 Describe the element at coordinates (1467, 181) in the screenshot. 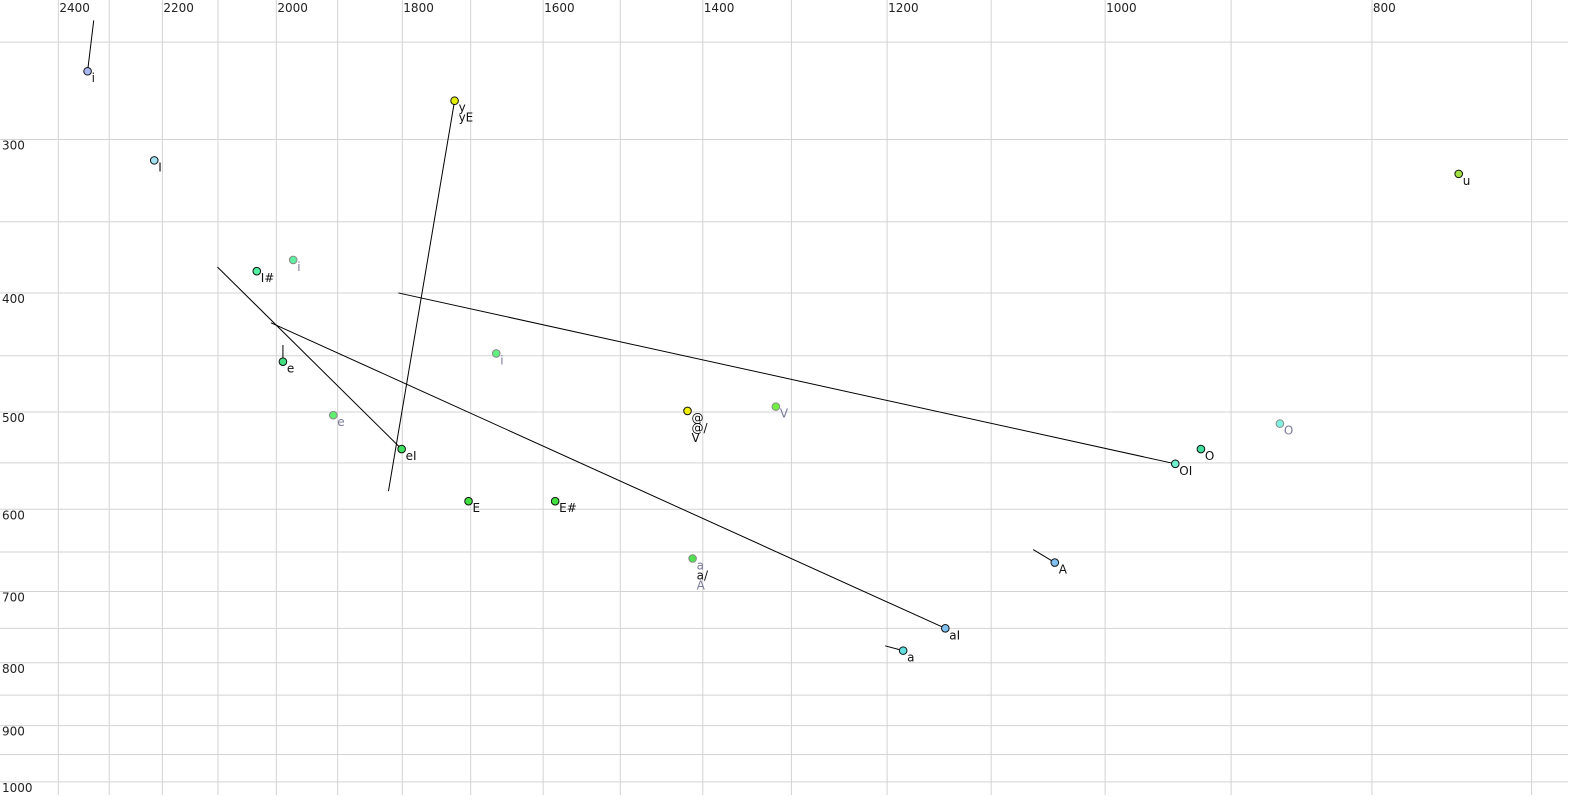

I see `point-label: u` at that location.